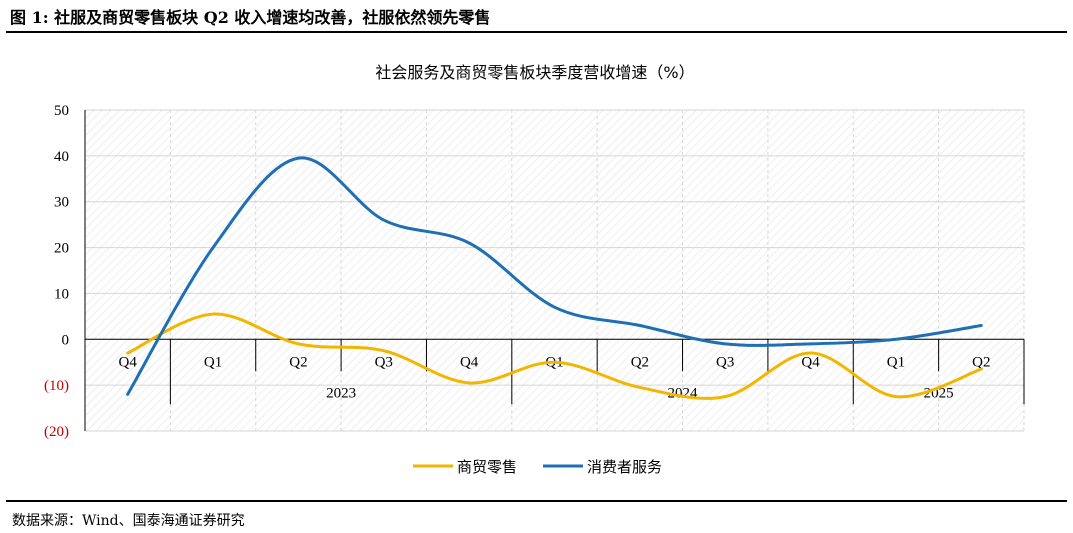  What do you see at coordinates (128, 521) in the screenshot?
I see `source-note: 数据来源：Wind、国泰海通证券研究` at bounding box center [128, 521].